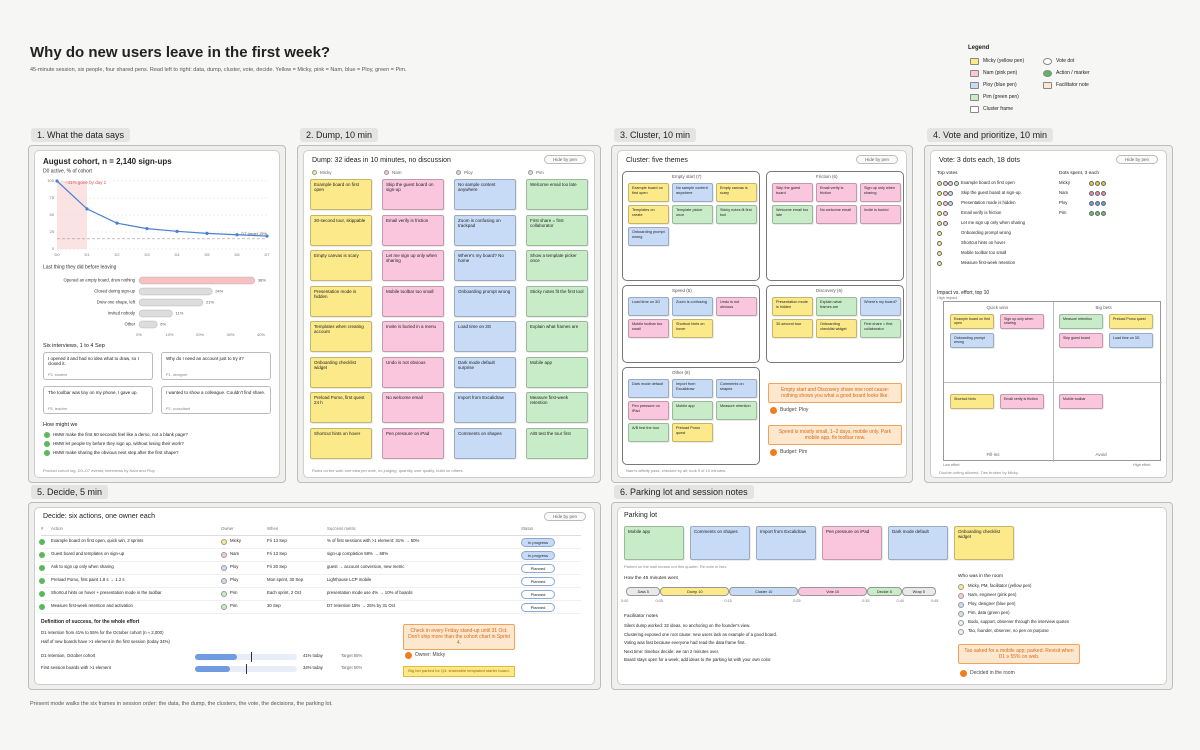 The width and height of the screenshot is (1200, 750). What do you see at coordinates (162, 208) in the screenshot?
I see `line` at bounding box center [162, 208].